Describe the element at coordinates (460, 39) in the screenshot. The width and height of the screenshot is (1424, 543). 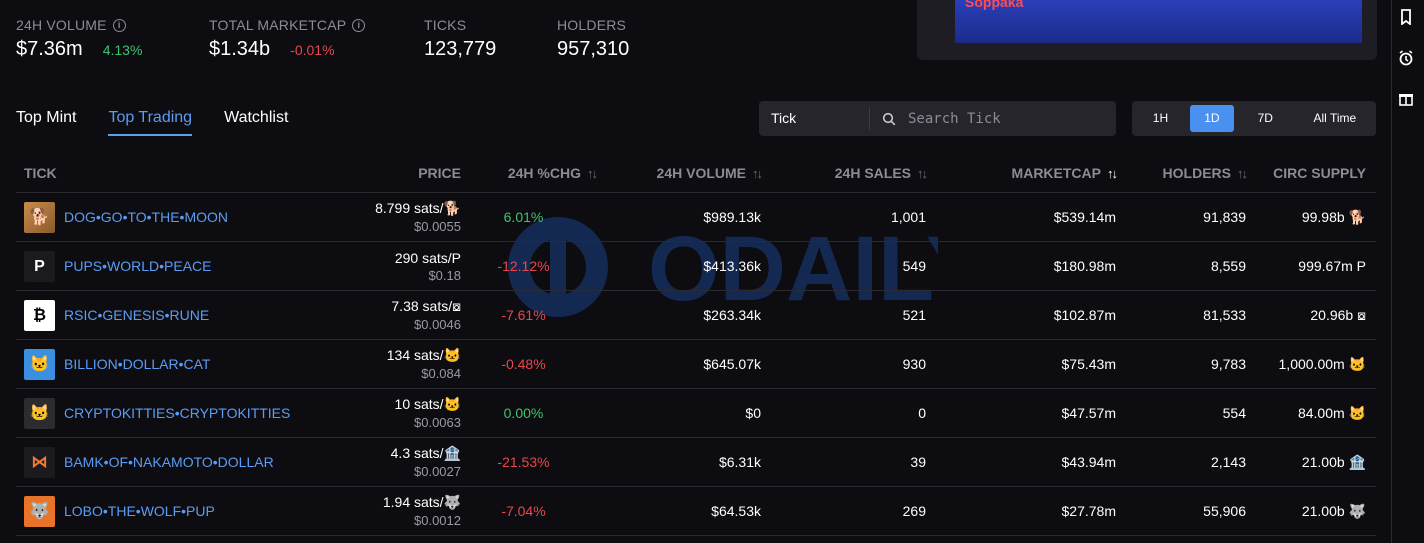
I see `stat-ticks: TICKS 123,779` at that location.